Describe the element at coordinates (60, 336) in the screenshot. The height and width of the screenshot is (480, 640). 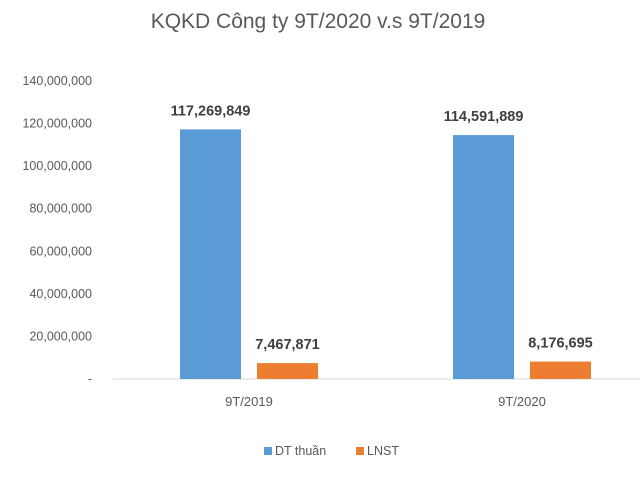
I see `y-tick-label: 20,000,000` at that location.